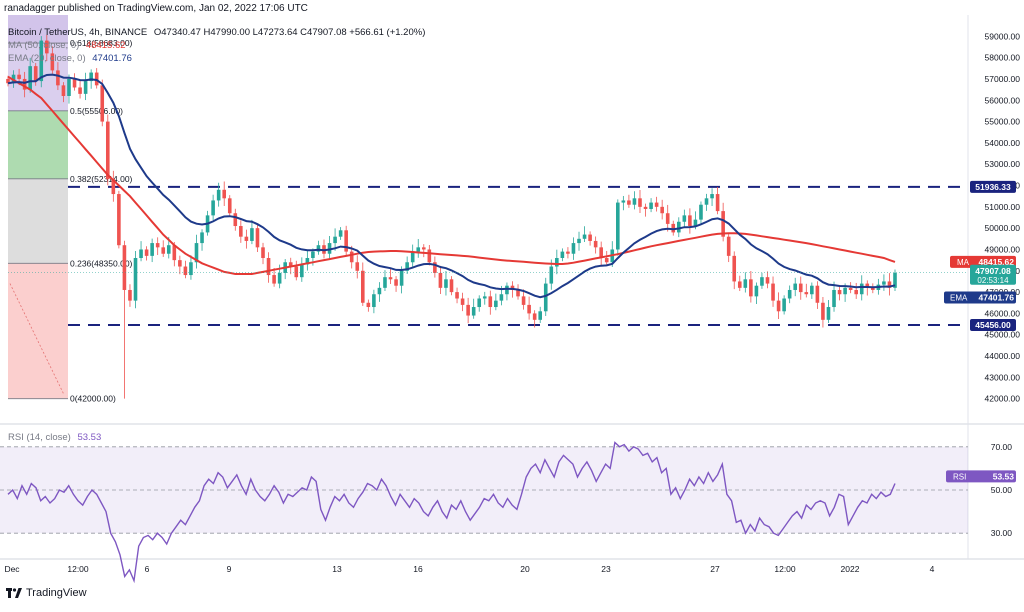 The height and width of the screenshot is (612, 1024). What do you see at coordinates (101, 263) in the screenshot?
I see `fib-label-3: 0.236(48350.00)` at bounding box center [101, 263].